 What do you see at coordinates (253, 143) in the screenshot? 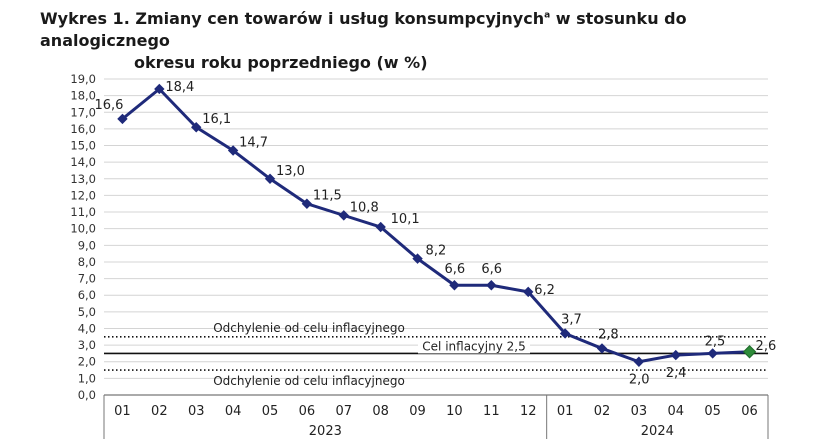
I see `data-label: 14,7` at bounding box center [253, 143].